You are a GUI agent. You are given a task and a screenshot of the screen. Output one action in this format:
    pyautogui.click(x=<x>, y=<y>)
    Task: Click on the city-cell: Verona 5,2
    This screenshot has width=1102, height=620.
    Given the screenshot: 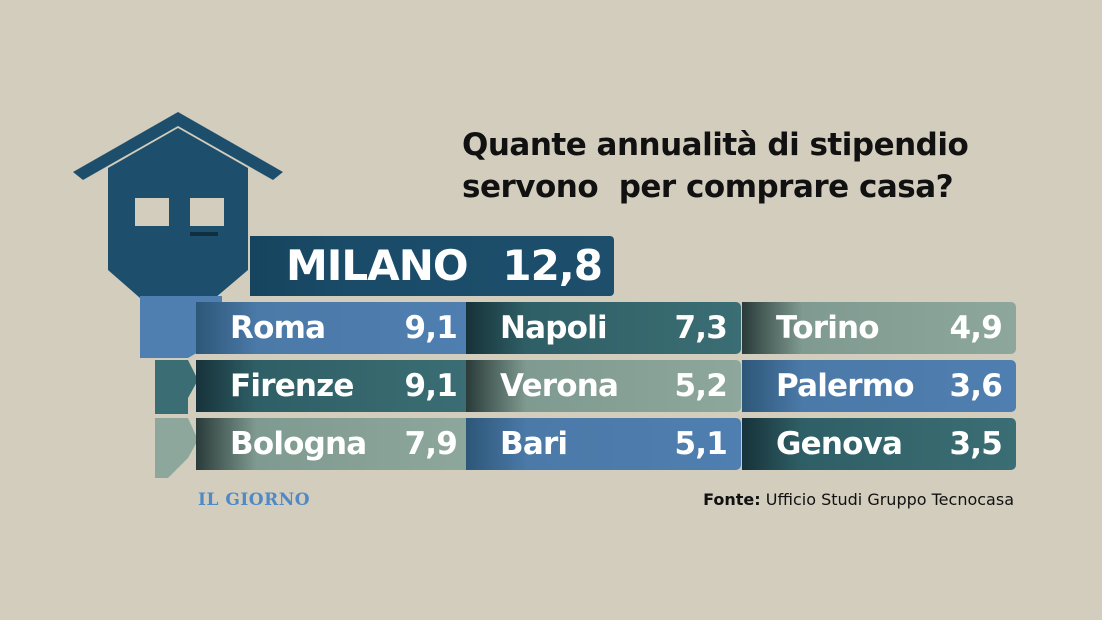 What is the action you would take?
    pyautogui.click(x=603, y=386)
    